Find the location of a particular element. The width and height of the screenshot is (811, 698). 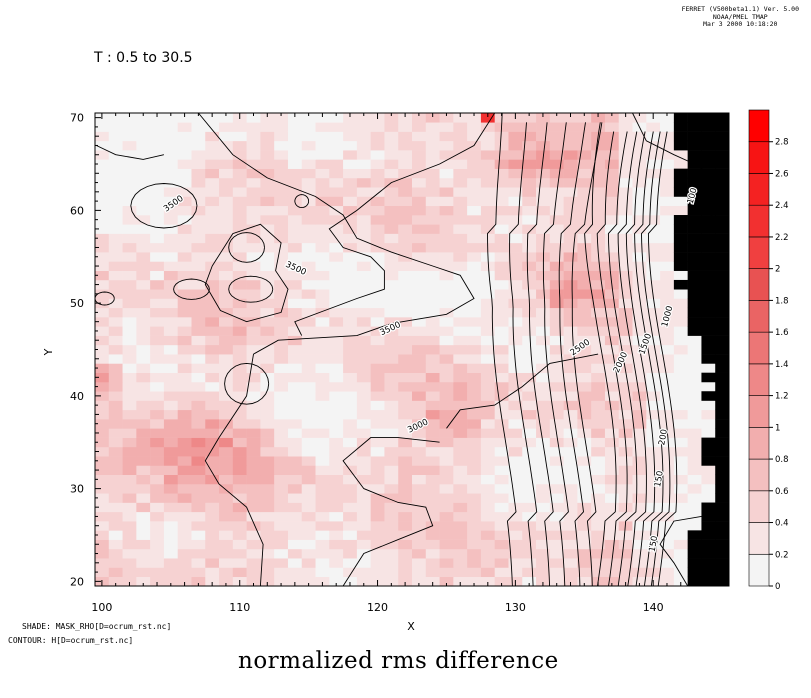

colorbar-label: 1.6 is located at coordinates (782, 333).